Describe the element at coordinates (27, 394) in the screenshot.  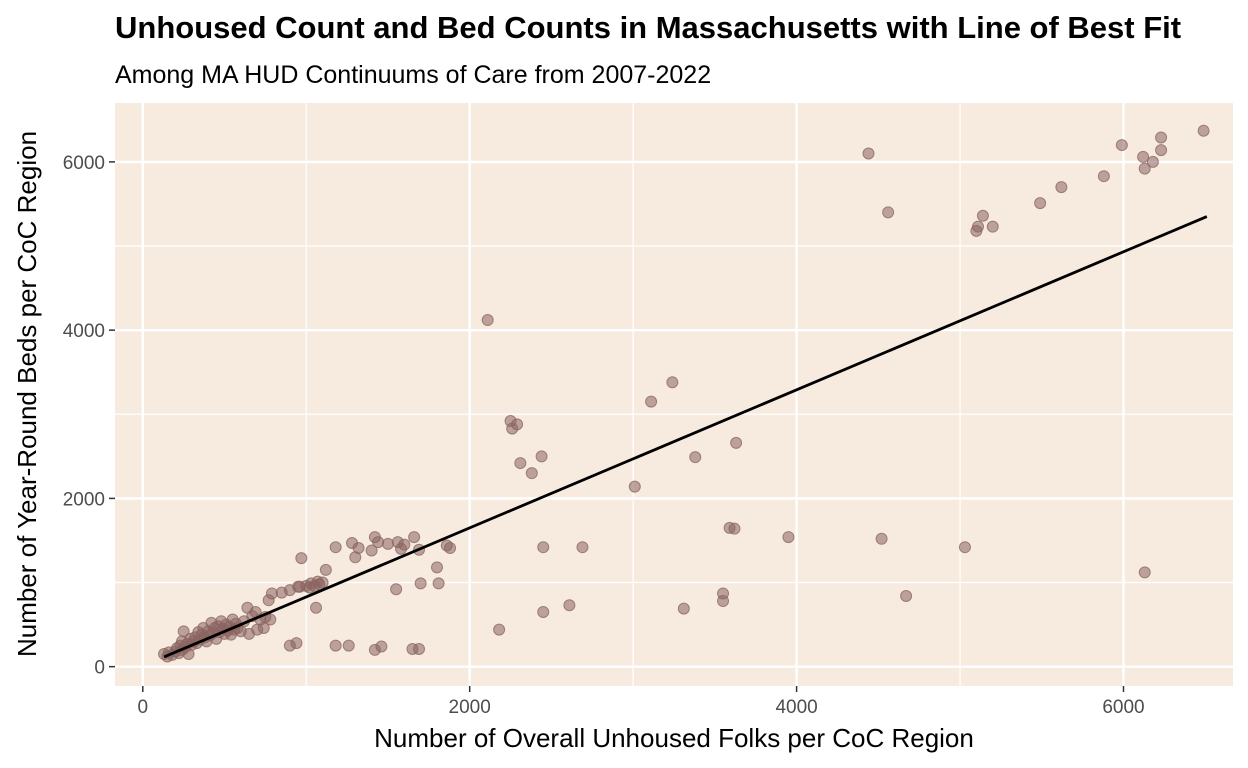
I see `y-axis-title: Number of Year-Round Beds per CoC Region` at that location.